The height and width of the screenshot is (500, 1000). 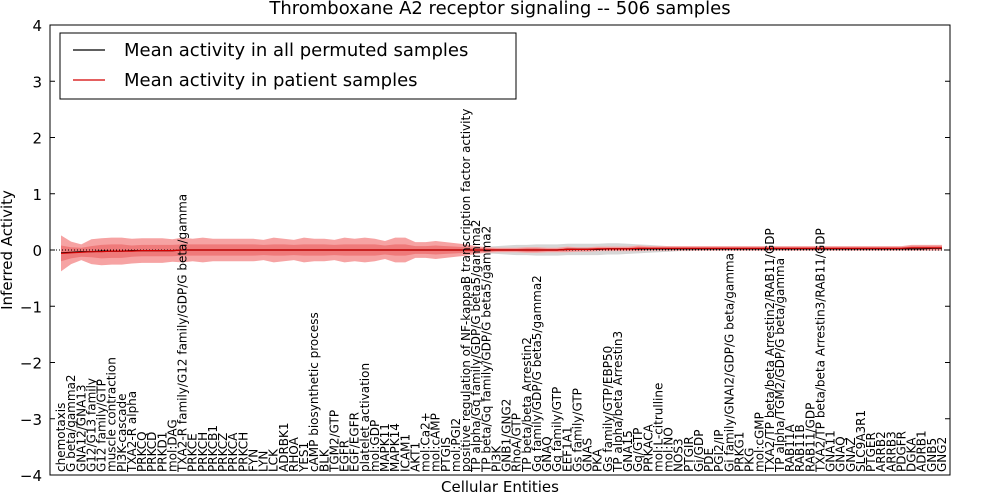 What do you see at coordinates (91, 425) in the screenshot?
I see `x-tick-label: G12/G13 family` at bounding box center [91, 425].